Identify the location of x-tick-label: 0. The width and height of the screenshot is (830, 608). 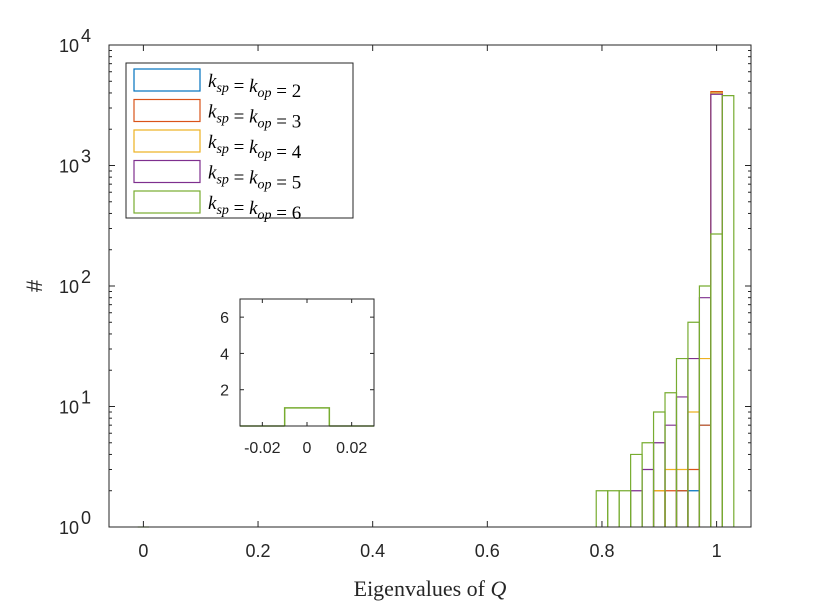
(143, 551).